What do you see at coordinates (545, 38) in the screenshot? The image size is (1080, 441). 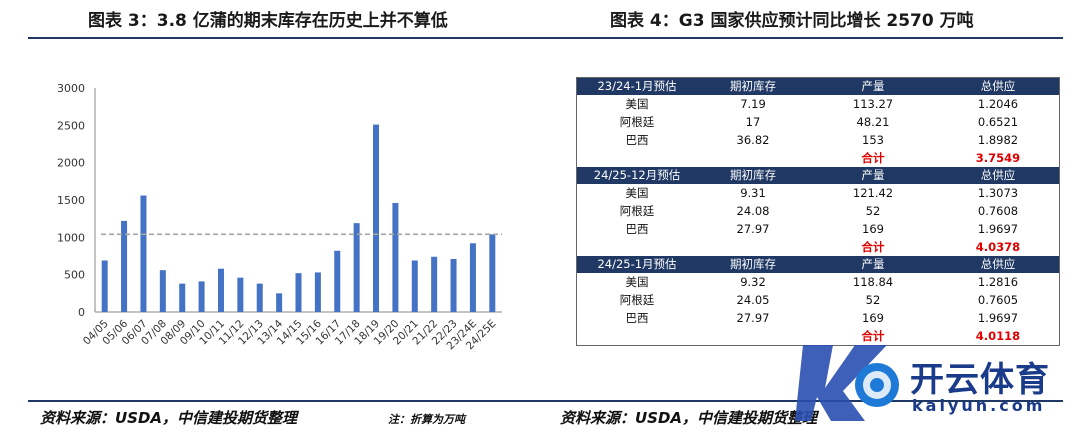 I see `header-divider` at bounding box center [545, 38].